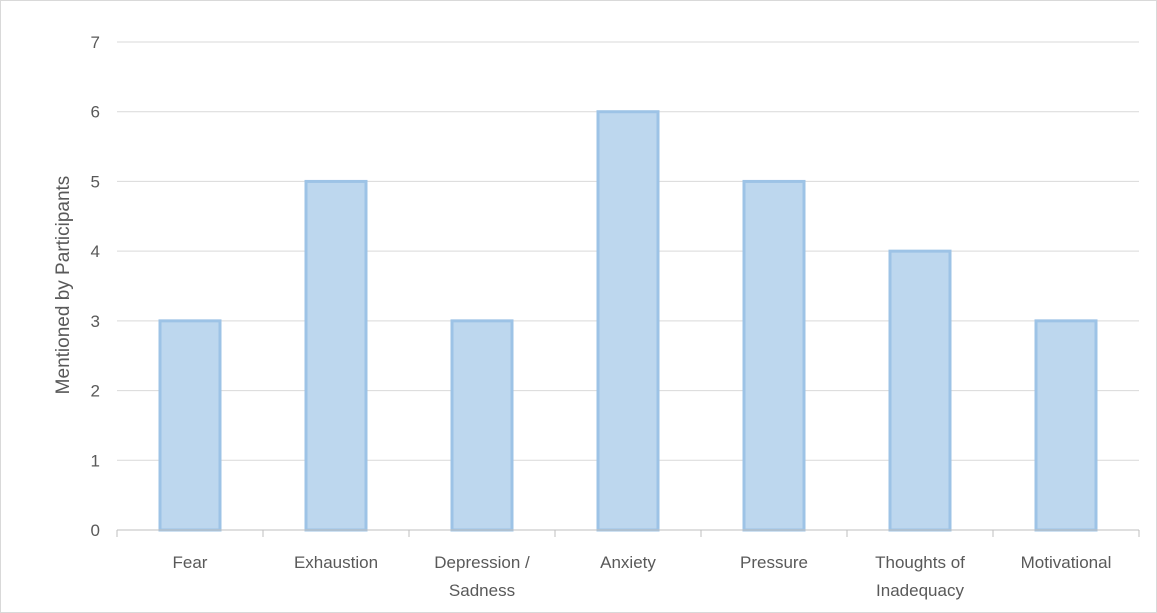 The height and width of the screenshot is (613, 1157). What do you see at coordinates (920, 576) in the screenshot?
I see `x-category-label: Thoughts of Inadequacy` at bounding box center [920, 576].